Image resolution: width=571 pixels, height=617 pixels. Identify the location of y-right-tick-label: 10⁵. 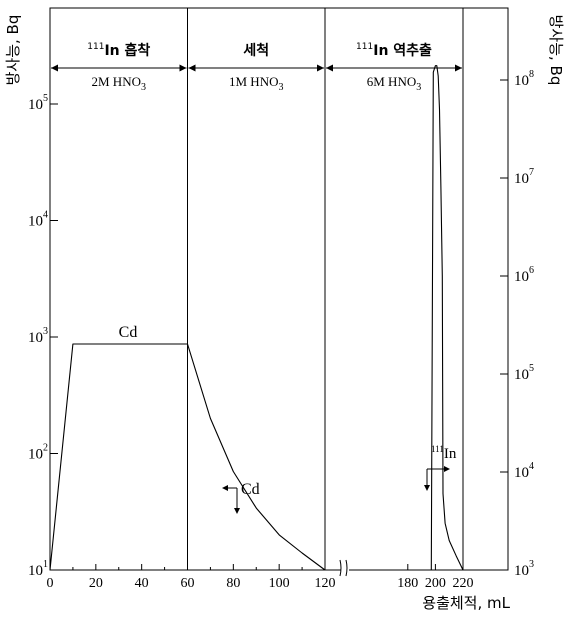
(524, 373).